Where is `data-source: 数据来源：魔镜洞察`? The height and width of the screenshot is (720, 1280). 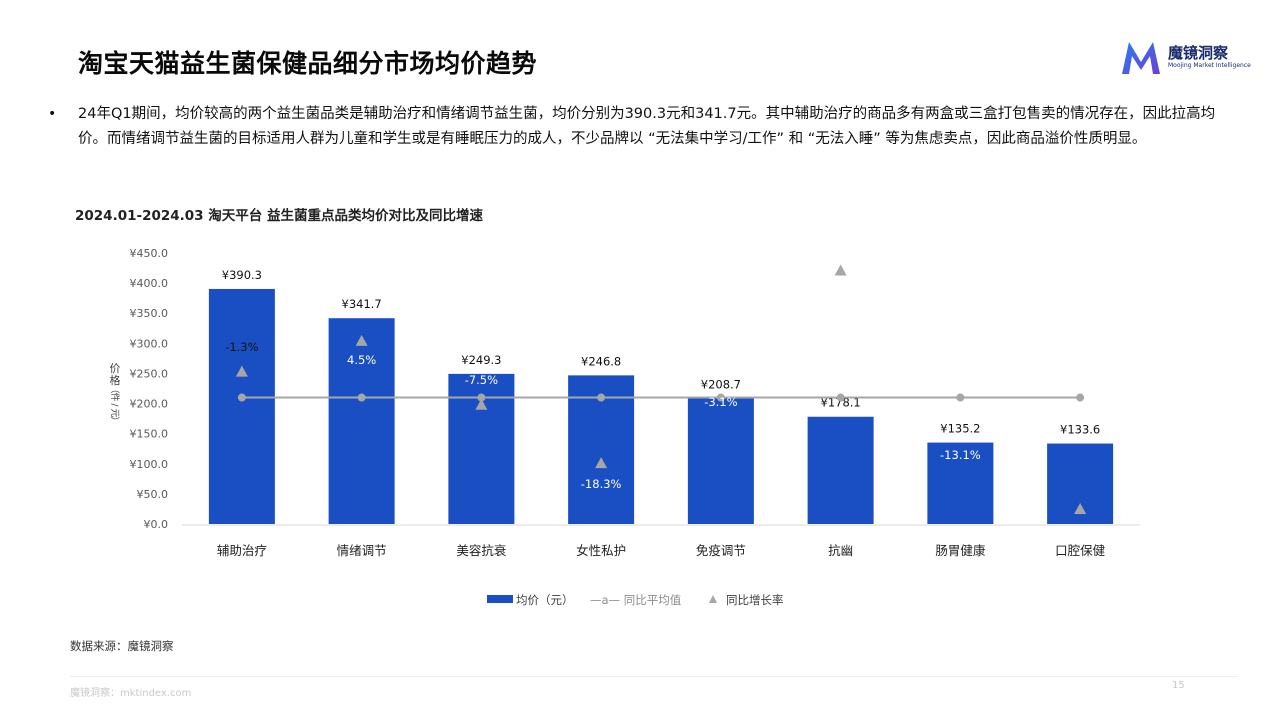 data-source: 数据来源：魔镜洞察 is located at coordinates (122, 646).